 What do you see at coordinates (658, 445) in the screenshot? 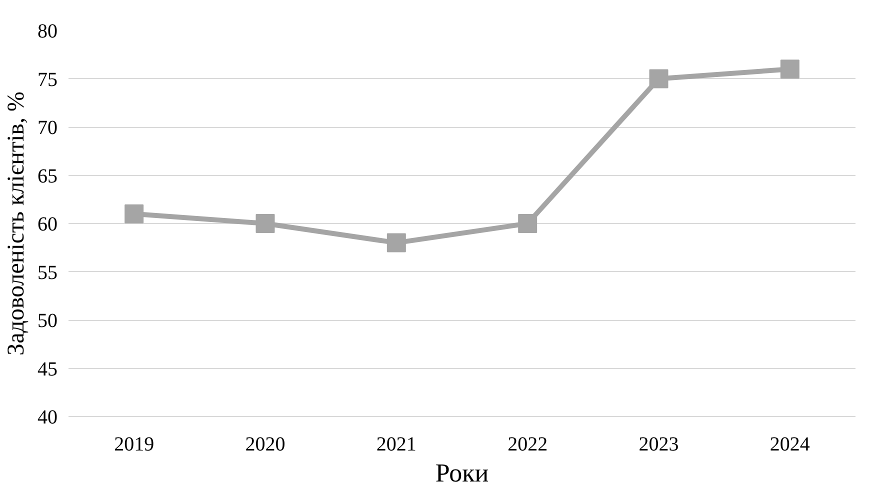
I see `x-tick-label: 2023` at bounding box center [658, 445].